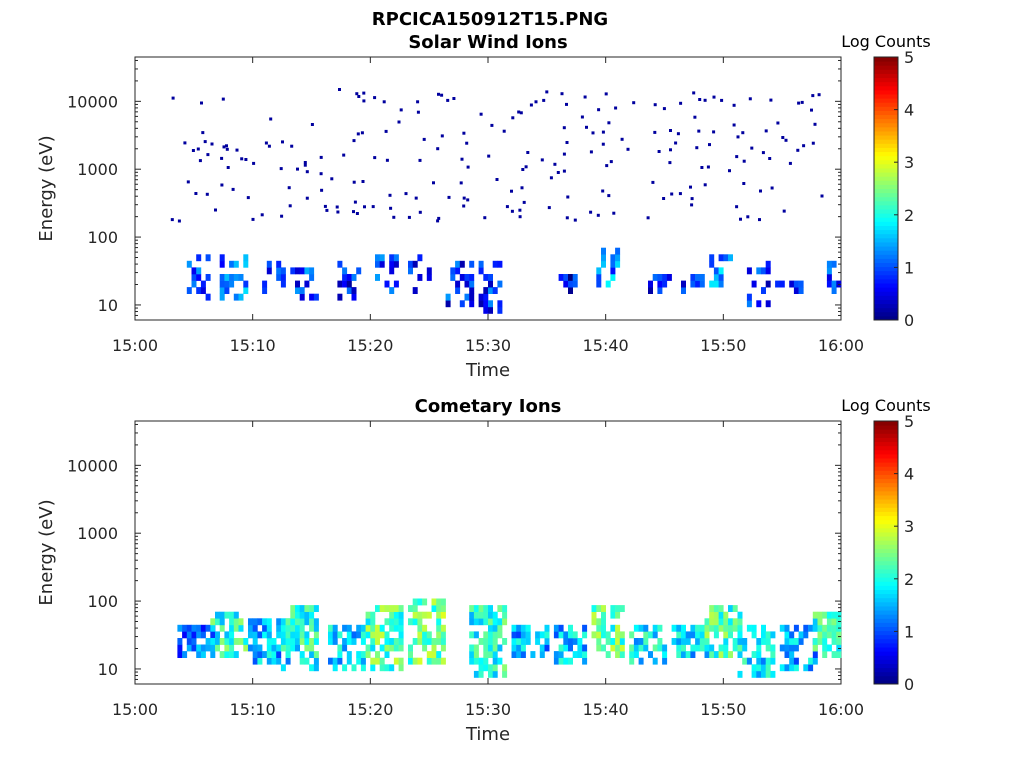 The height and width of the screenshot is (768, 1024). I want to click on y-tick-label: 1000, so click(97, 533).